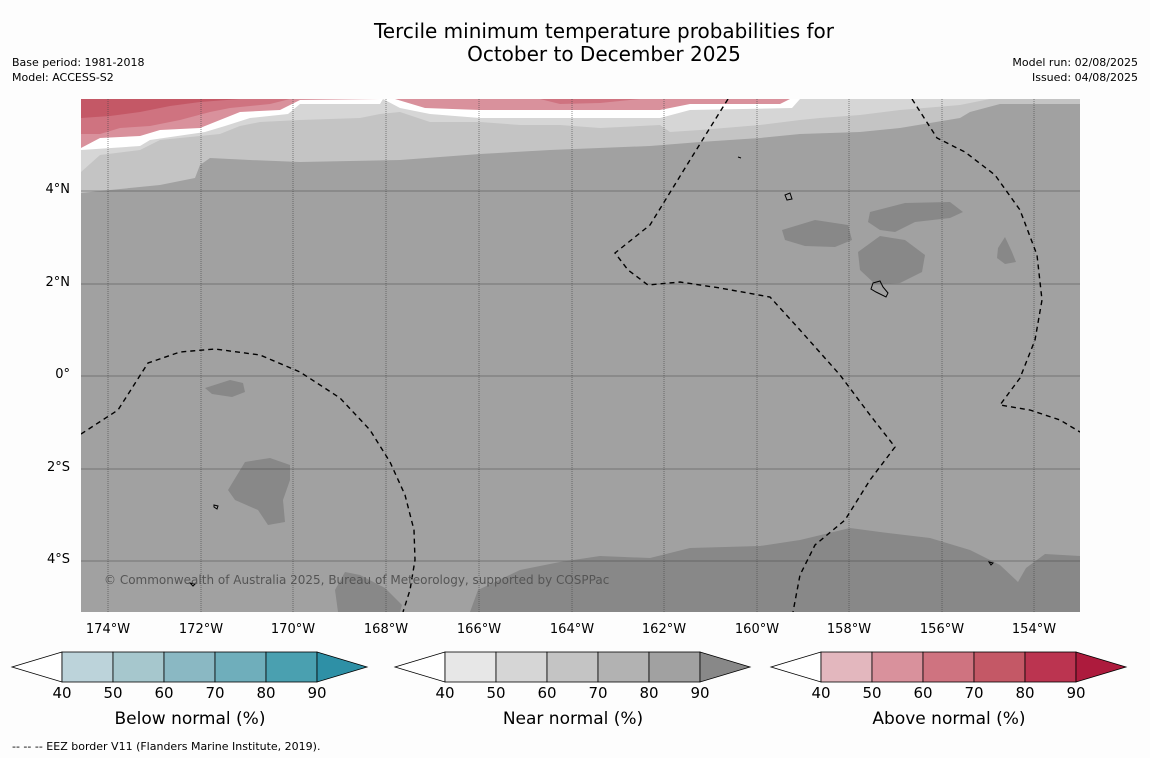 This screenshot has width=1150, height=758. I want to click on issued-label: Issued: 04/08/2025, so click(1084, 77).